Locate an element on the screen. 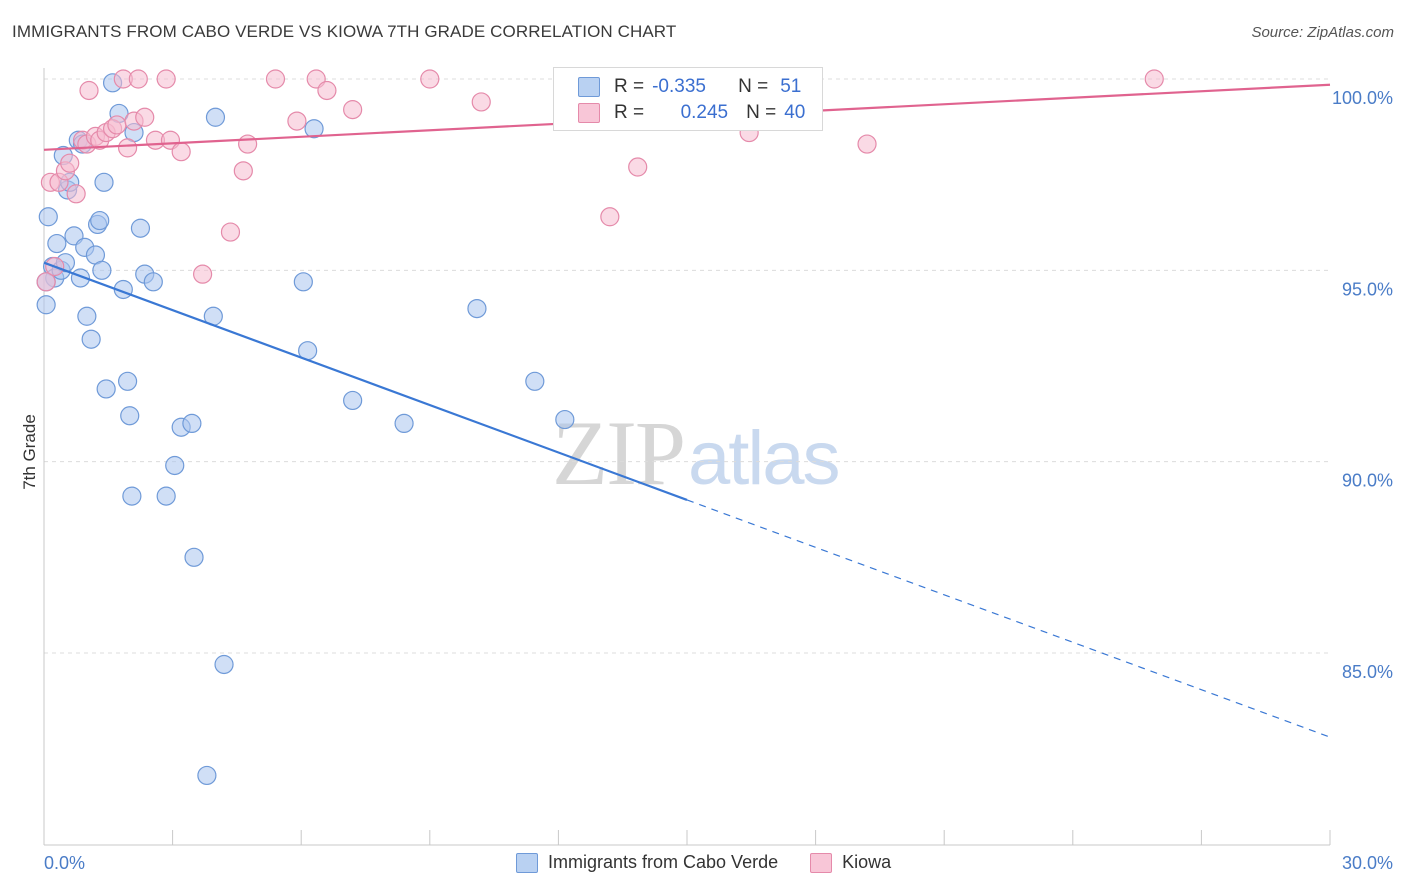 The width and height of the screenshot is (1406, 892). legend-swatch-blue is located at coordinates (589, 87).